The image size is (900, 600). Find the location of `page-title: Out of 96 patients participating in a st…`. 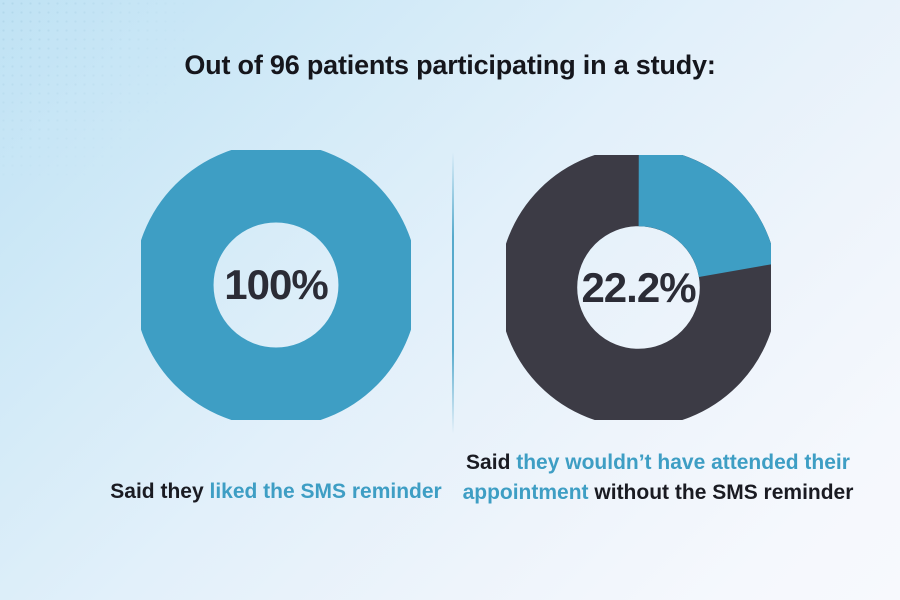

page-title: Out of 96 patients participating in a st… is located at coordinates (450, 65).